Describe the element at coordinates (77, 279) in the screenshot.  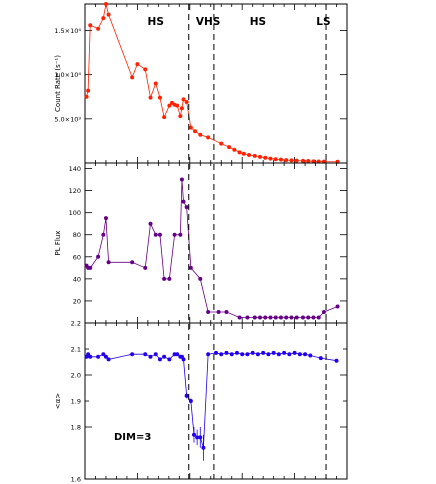
I see `y-tick-label: 40` at that location.